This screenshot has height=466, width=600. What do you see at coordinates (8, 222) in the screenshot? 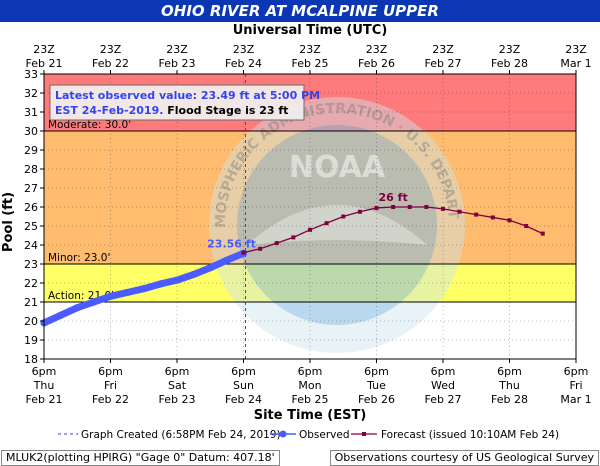
I see `y-axis-title: Pool (ft)` at bounding box center [8, 222].